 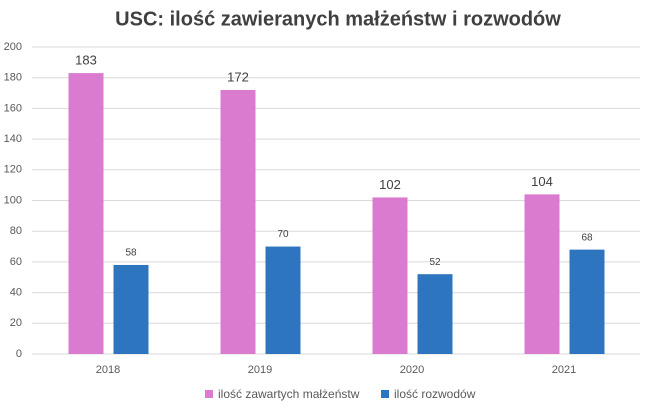 What do you see at coordinates (260, 370) in the screenshot?
I see `x-tick-label: 2019` at bounding box center [260, 370].